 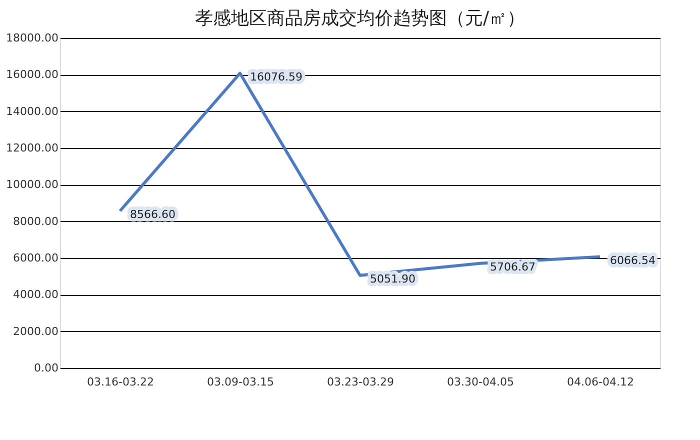 What do you see at coordinates (153, 214) in the screenshot?
I see `data-label: 8566.60` at bounding box center [153, 214].